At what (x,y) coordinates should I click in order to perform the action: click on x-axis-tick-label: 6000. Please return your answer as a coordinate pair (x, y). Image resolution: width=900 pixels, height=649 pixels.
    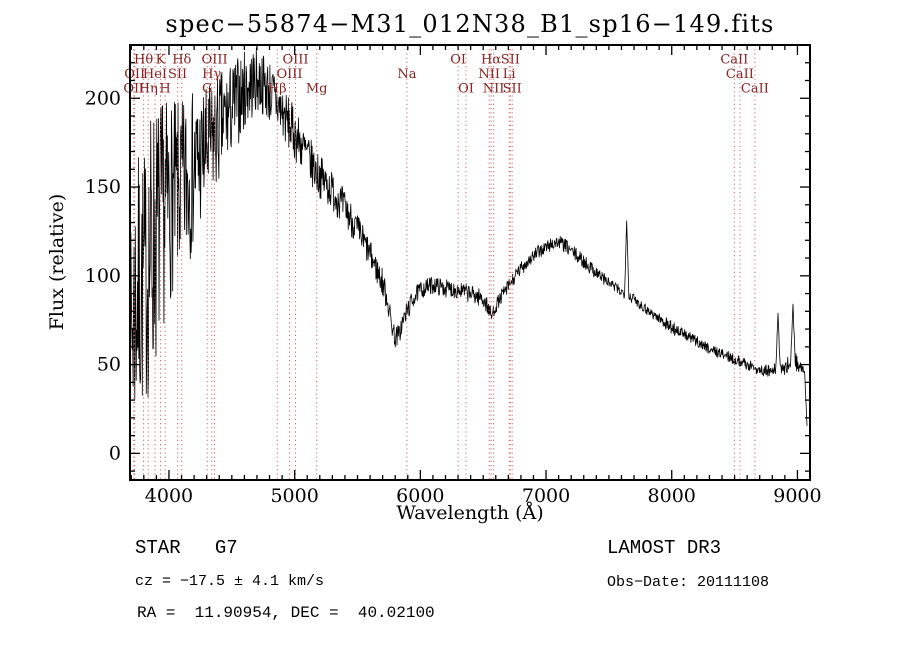
    Looking at the image, I should click on (420, 496).